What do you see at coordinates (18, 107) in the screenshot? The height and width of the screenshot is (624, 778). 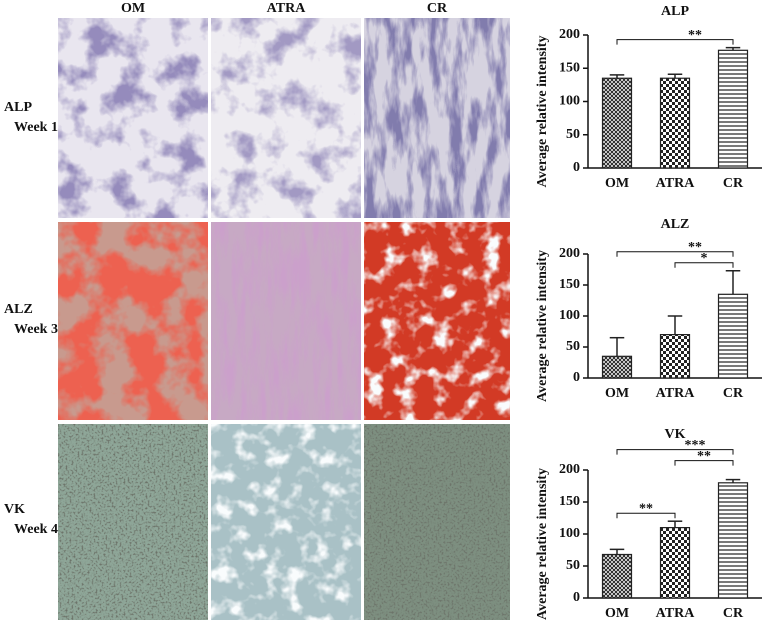 I see `row-label: ALP` at bounding box center [18, 107].